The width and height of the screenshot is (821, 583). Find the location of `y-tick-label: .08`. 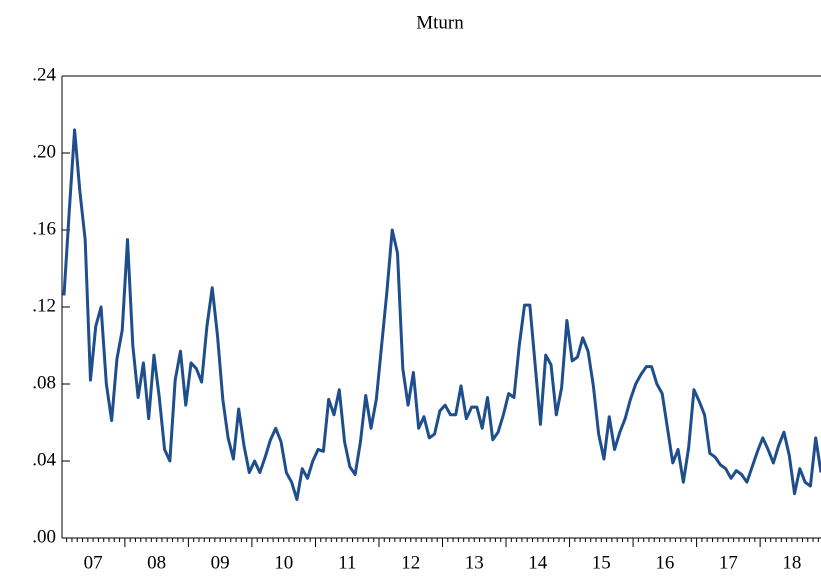

y-tick-label: .08 is located at coordinates (44, 382).